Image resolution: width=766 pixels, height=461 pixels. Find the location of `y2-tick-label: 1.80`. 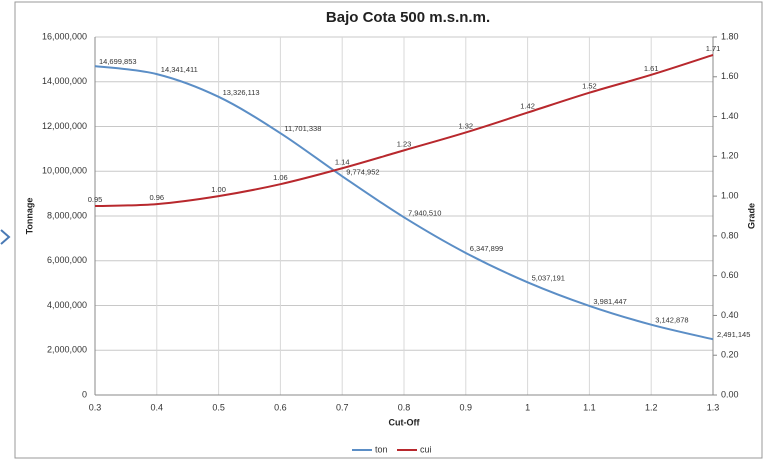

y2-tick-label: 1.80 is located at coordinates (730, 36).